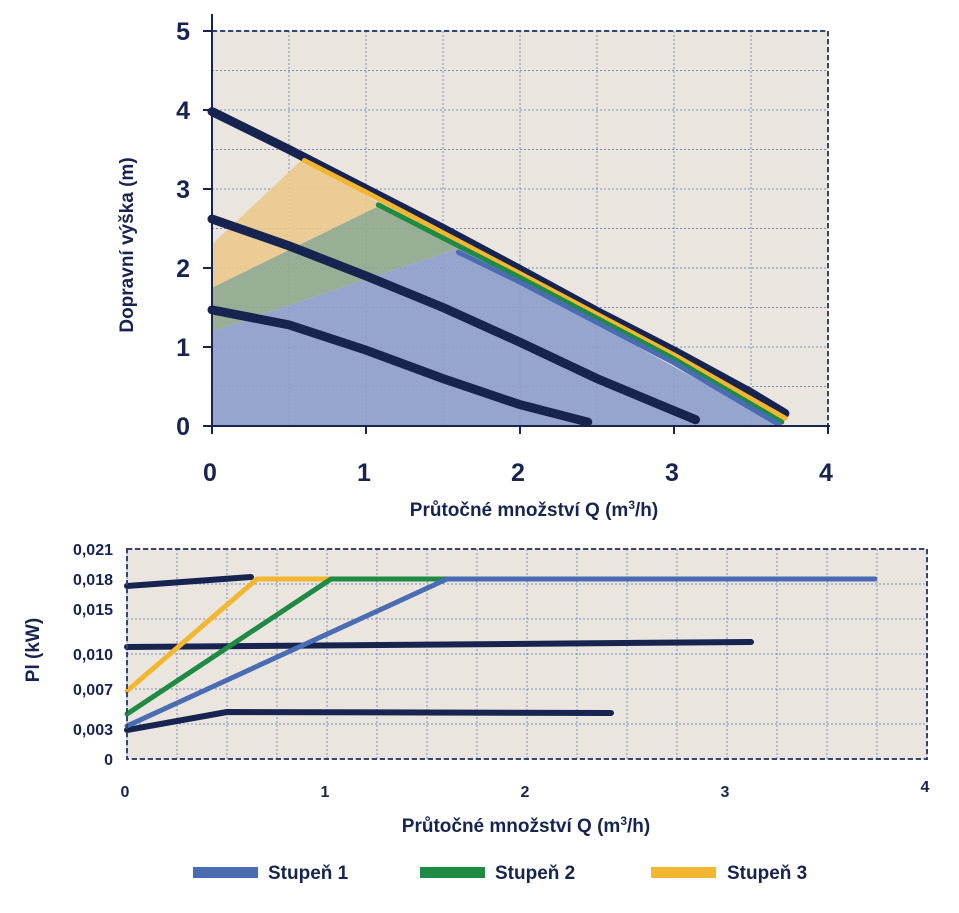  Describe the element at coordinates (210, 473) in the screenshot. I see `x-tick-label-0: 0` at that location.